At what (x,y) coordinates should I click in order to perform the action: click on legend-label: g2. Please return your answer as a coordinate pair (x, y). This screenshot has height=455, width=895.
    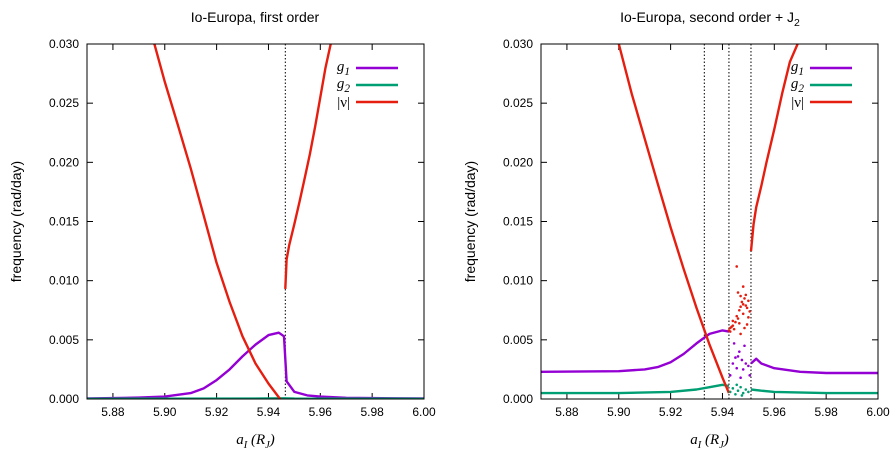
    Looking at the image, I should click on (798, 85).